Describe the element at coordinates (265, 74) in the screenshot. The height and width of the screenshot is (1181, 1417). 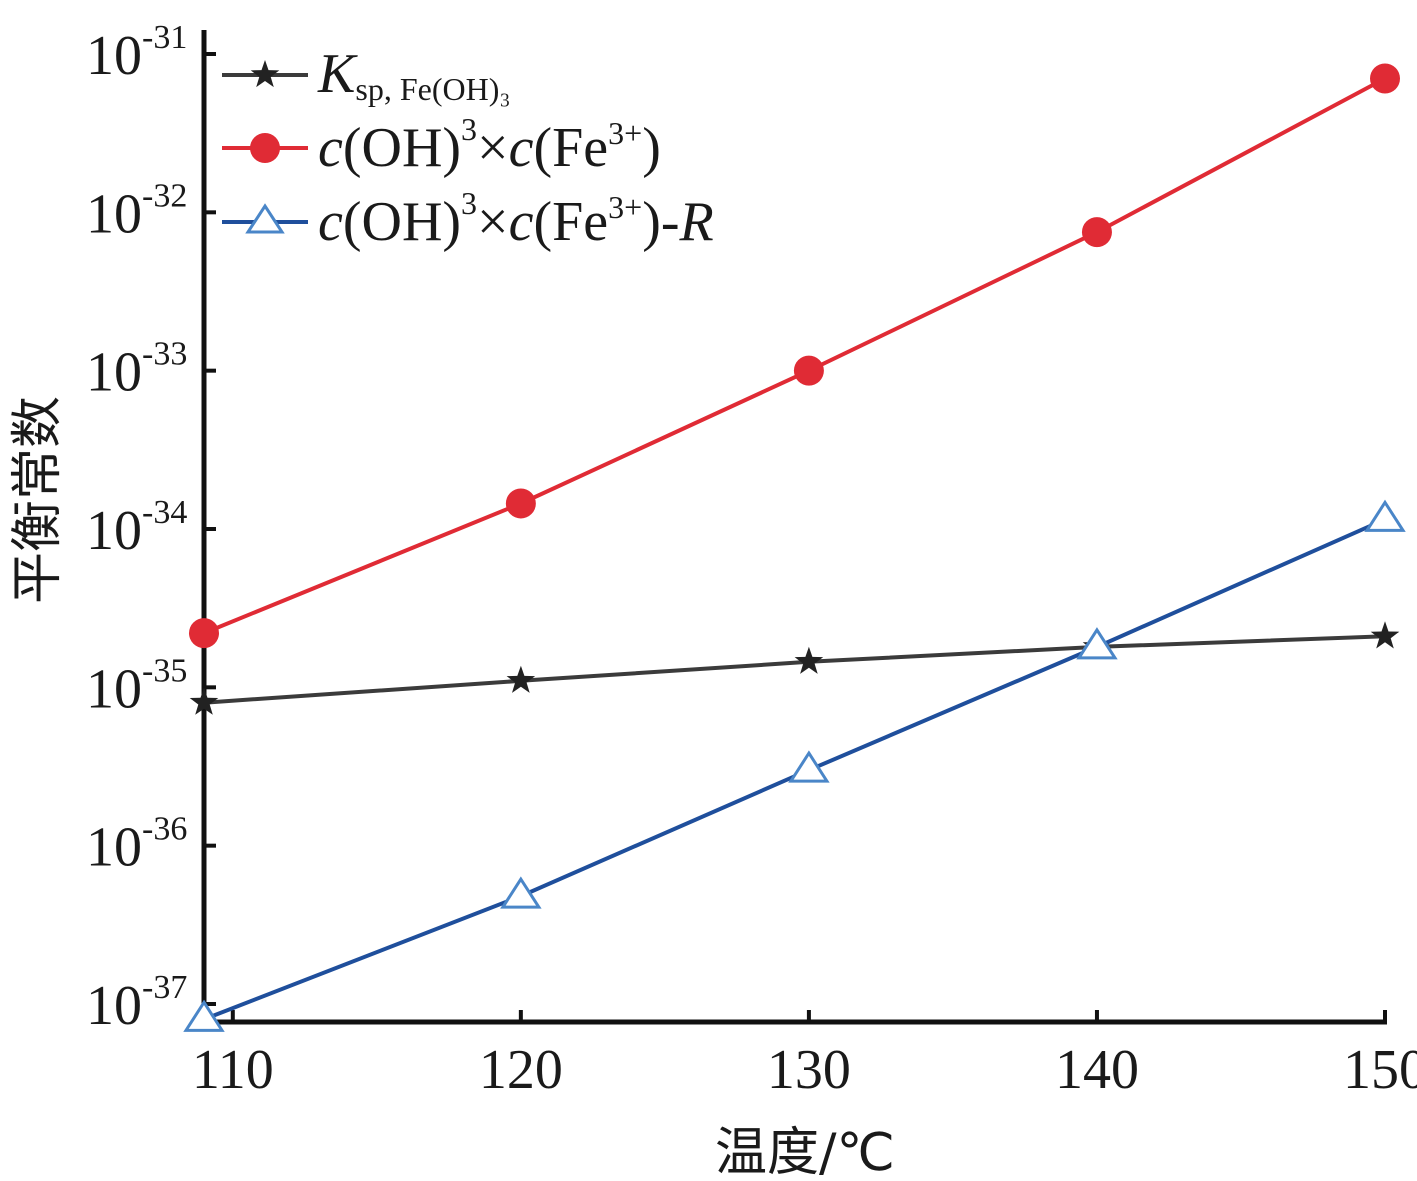
I see `legend-marker-ksp` at that location.